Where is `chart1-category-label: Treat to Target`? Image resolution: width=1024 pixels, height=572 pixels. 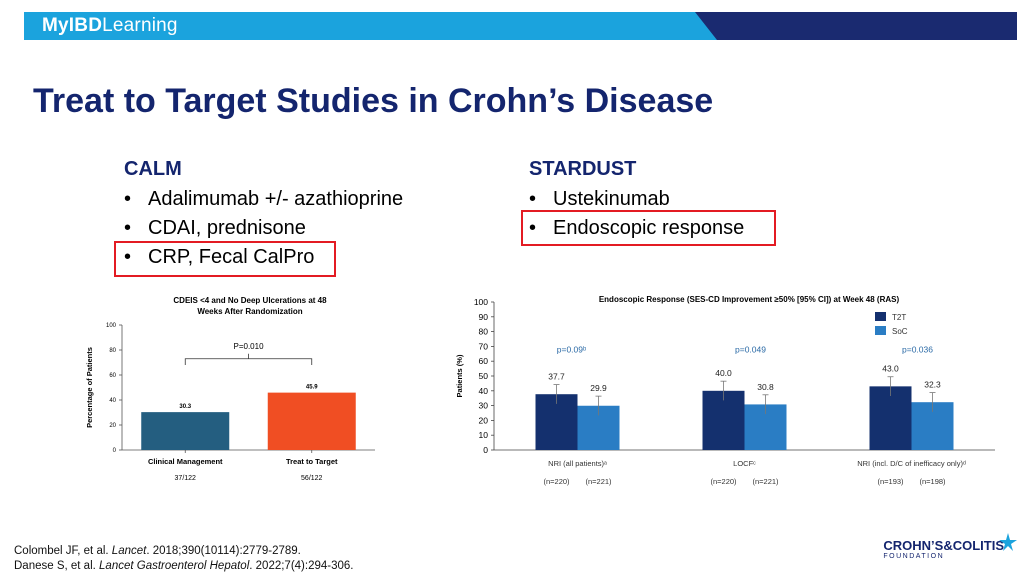
chart1-category-label: Treat to Target is located at coordinates (312, 461).